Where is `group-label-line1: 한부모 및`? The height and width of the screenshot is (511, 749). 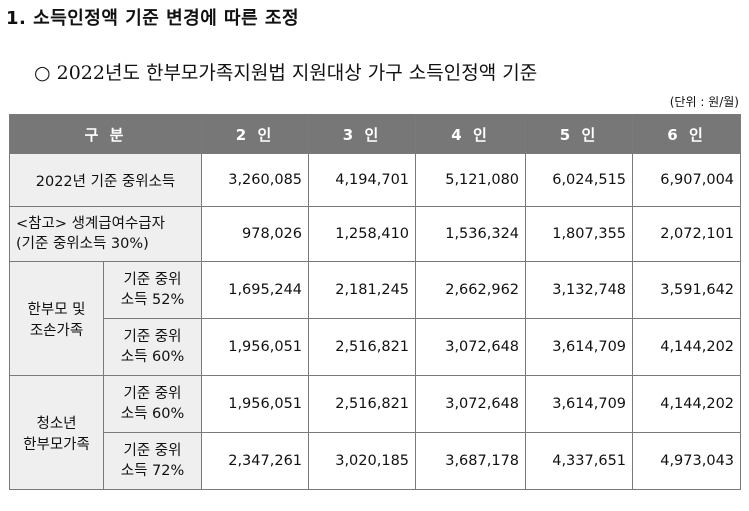 group-label-line1: 한부모 및 is located at coordinates (56, 309).